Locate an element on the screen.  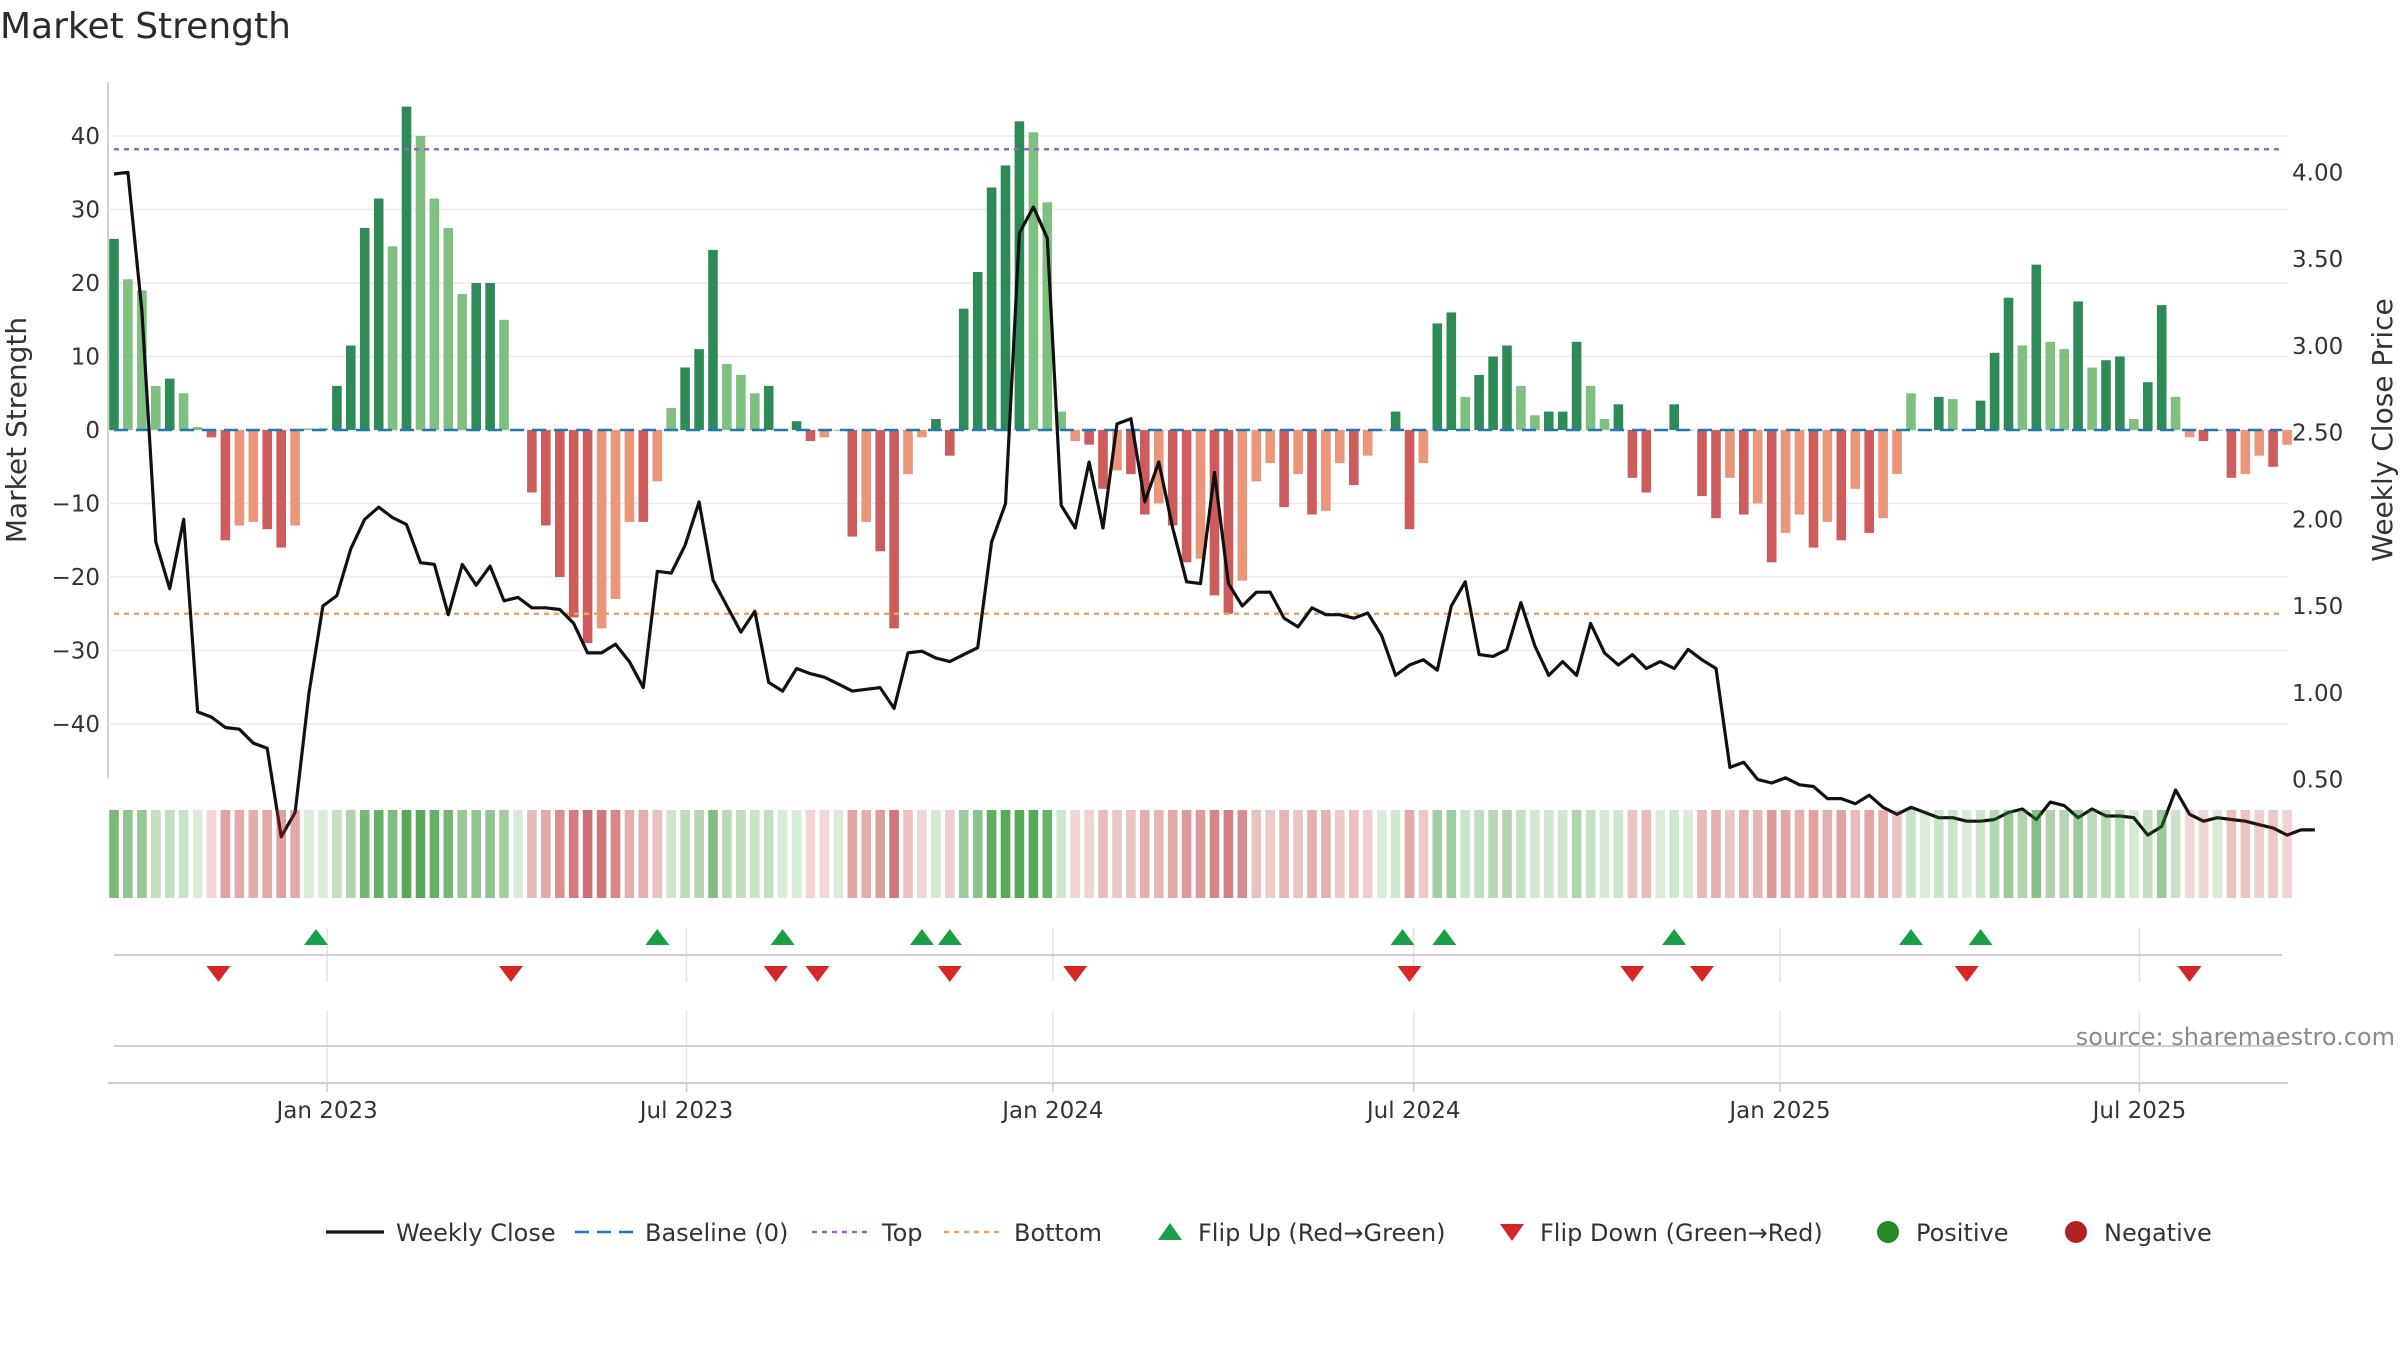
x-tick-label: Jan 2025 is located at coordinates (1778, 1111).